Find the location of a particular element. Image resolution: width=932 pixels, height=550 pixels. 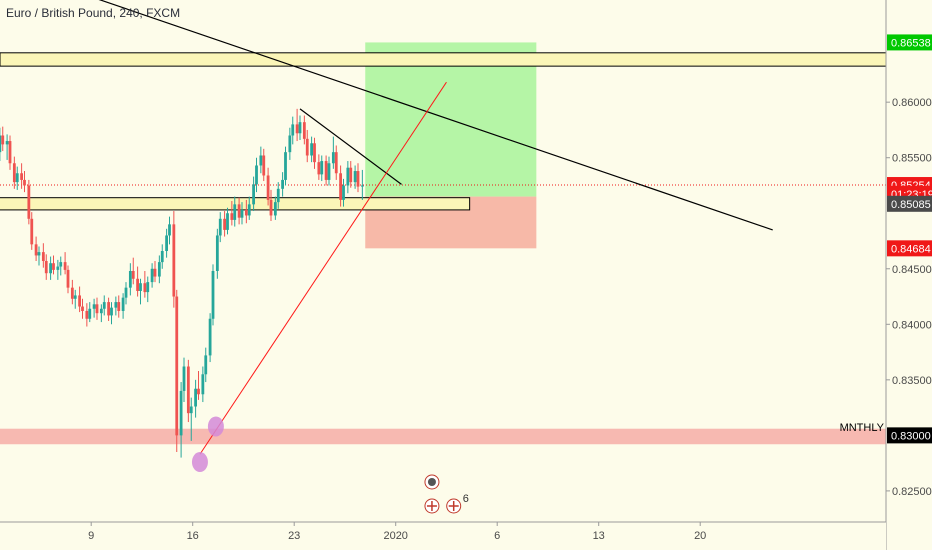

price-tag-label: 0.83000 is located at coordinates (911, 436).